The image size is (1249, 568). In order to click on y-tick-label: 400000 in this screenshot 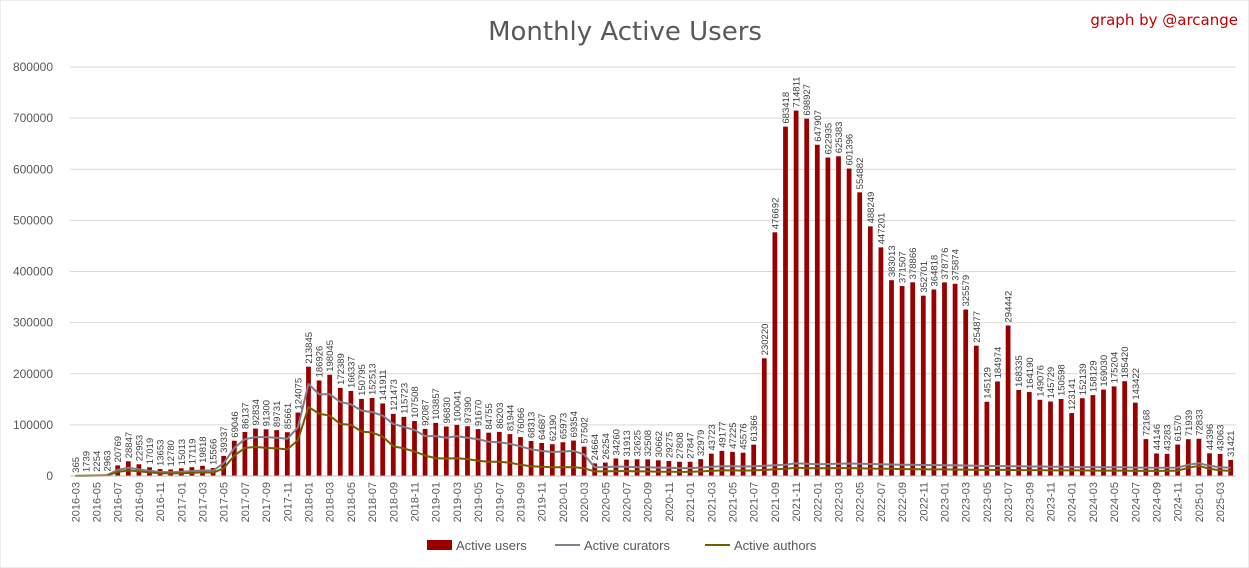, I will do `click(33, 272)`.